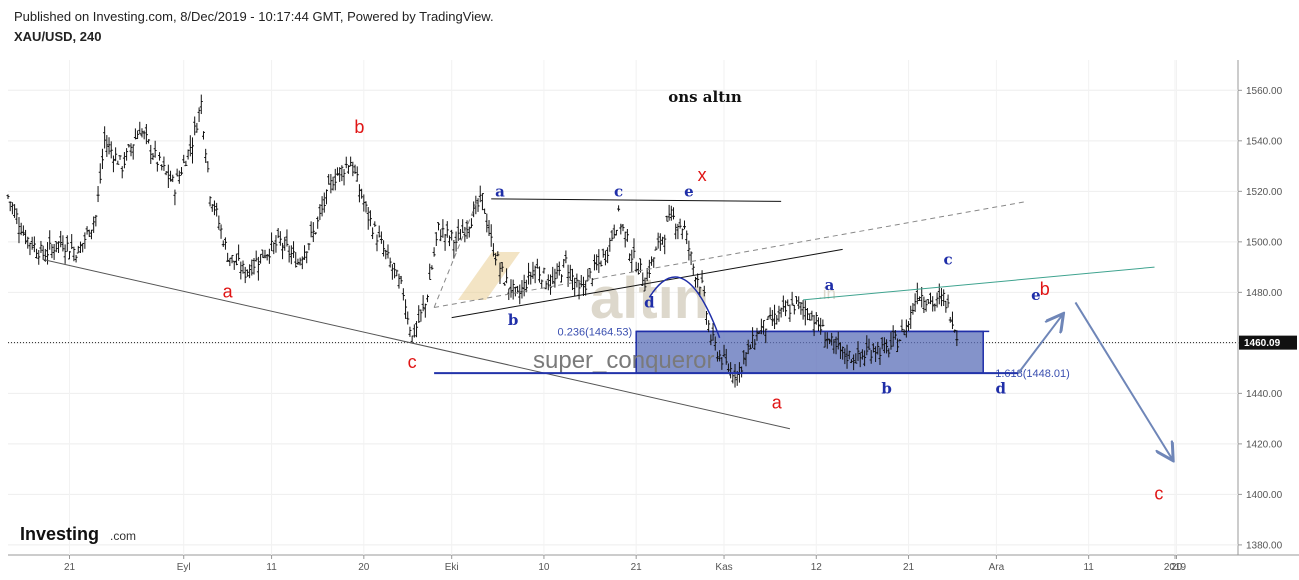 This screenshot has height=580, width=1299. What do you see at coordinates (595, 332) in the screenshot?
I see `fib-level-label: 0.236(1464.53)` at bounding box center [595, 332].